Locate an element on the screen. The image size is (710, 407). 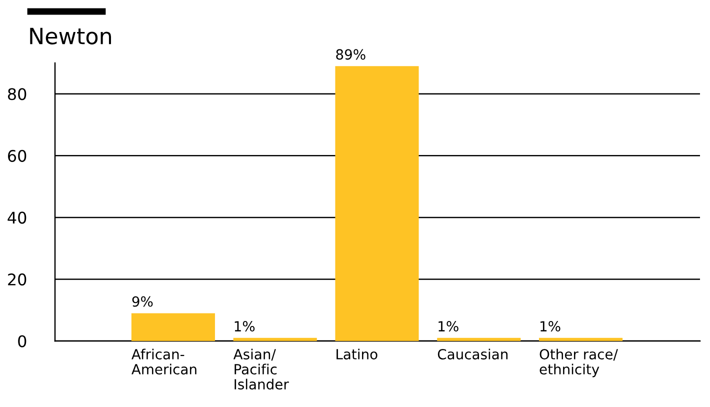
x-tick-label: African- American is located at coordinates (164, 361).